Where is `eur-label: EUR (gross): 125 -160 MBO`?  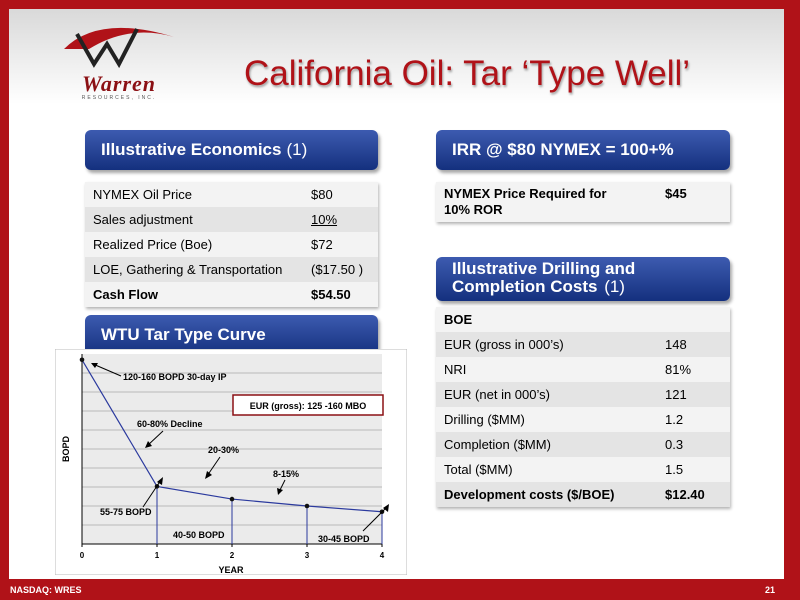
eur-label: EUR (gross): 125 -160 MBO is located at coordinates (308, 406).